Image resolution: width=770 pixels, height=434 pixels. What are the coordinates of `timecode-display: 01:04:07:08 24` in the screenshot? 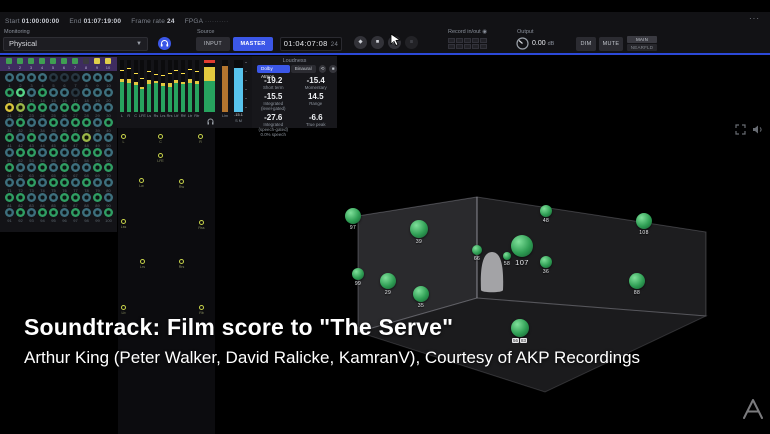 It's located at (311, 44).